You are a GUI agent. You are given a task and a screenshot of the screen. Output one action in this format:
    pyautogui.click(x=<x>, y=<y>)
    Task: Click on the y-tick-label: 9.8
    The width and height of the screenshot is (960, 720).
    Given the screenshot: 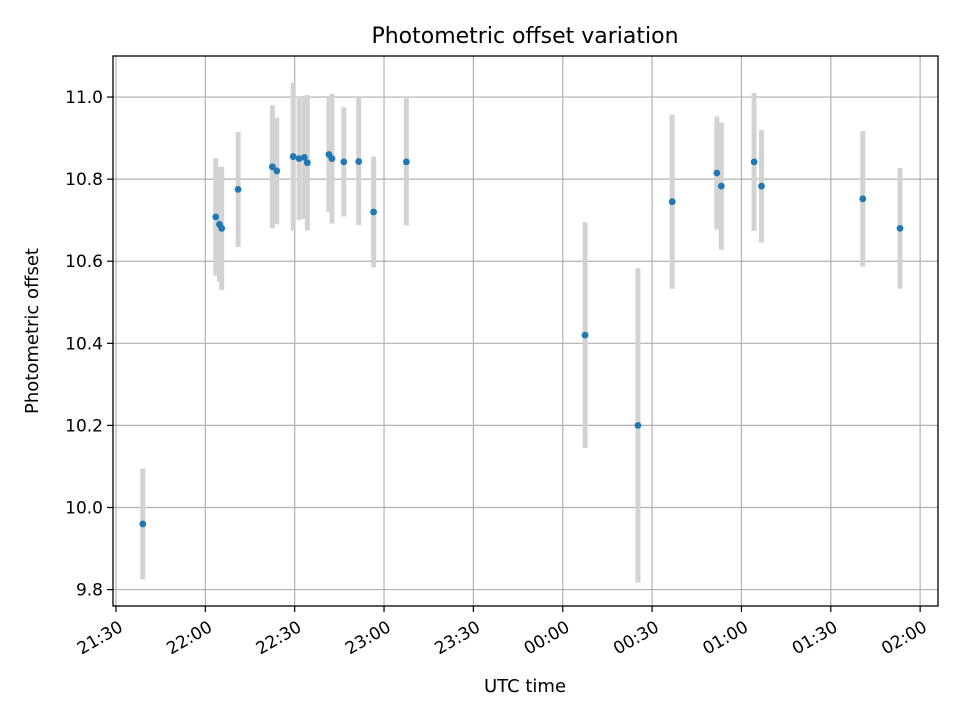 What is the action you would take?
    pyautogui.click(x=89, y=591)
    